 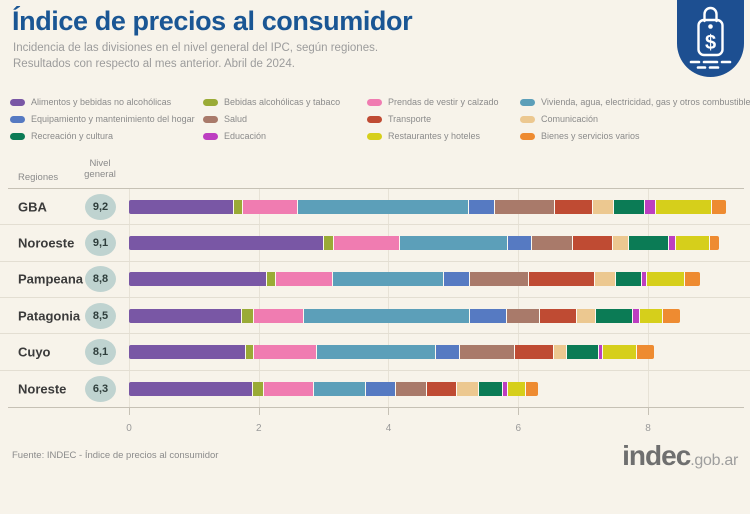 I want to click on column-header-regions: Regiones, so click(x=38, y=177).